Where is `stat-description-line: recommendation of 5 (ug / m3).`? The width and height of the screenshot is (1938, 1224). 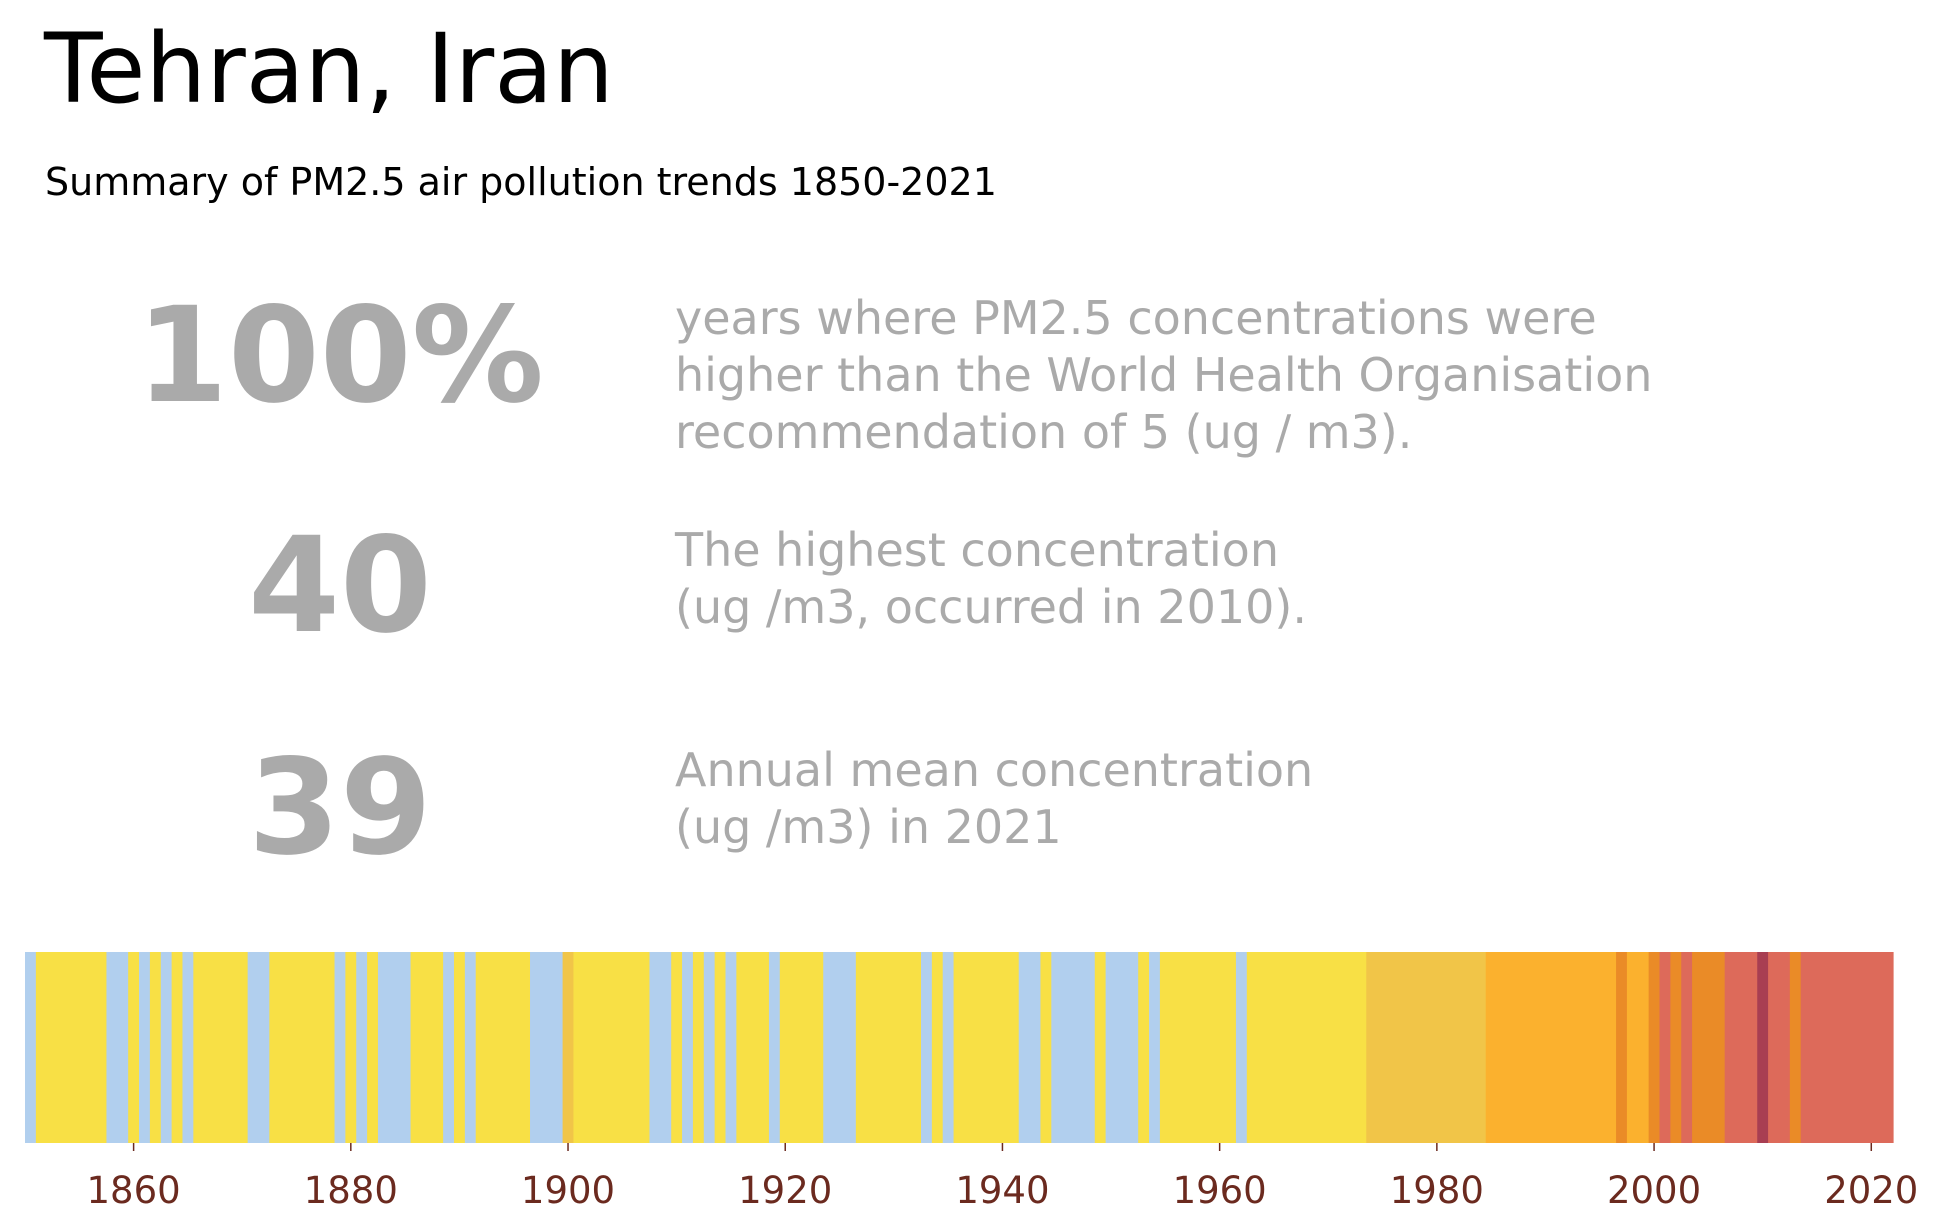
stat-description-line: recommendation of 5 (ug / m3). is located at coordinates (1044, 432).